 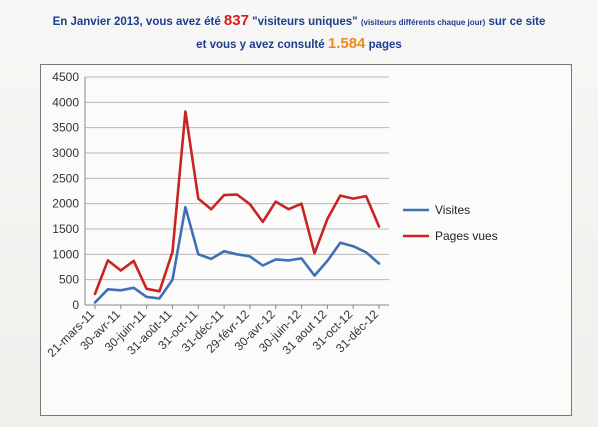 I want to click on legend-label-pages-vues: Pages vues, so click(x=466, y=236).